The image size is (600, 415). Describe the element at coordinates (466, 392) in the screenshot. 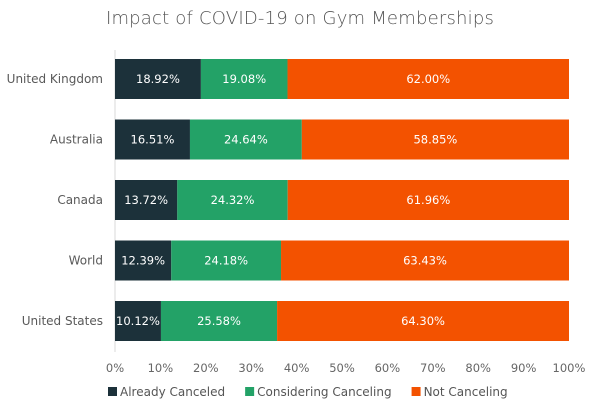

I see `legend-label: Not Canceling` at that location.